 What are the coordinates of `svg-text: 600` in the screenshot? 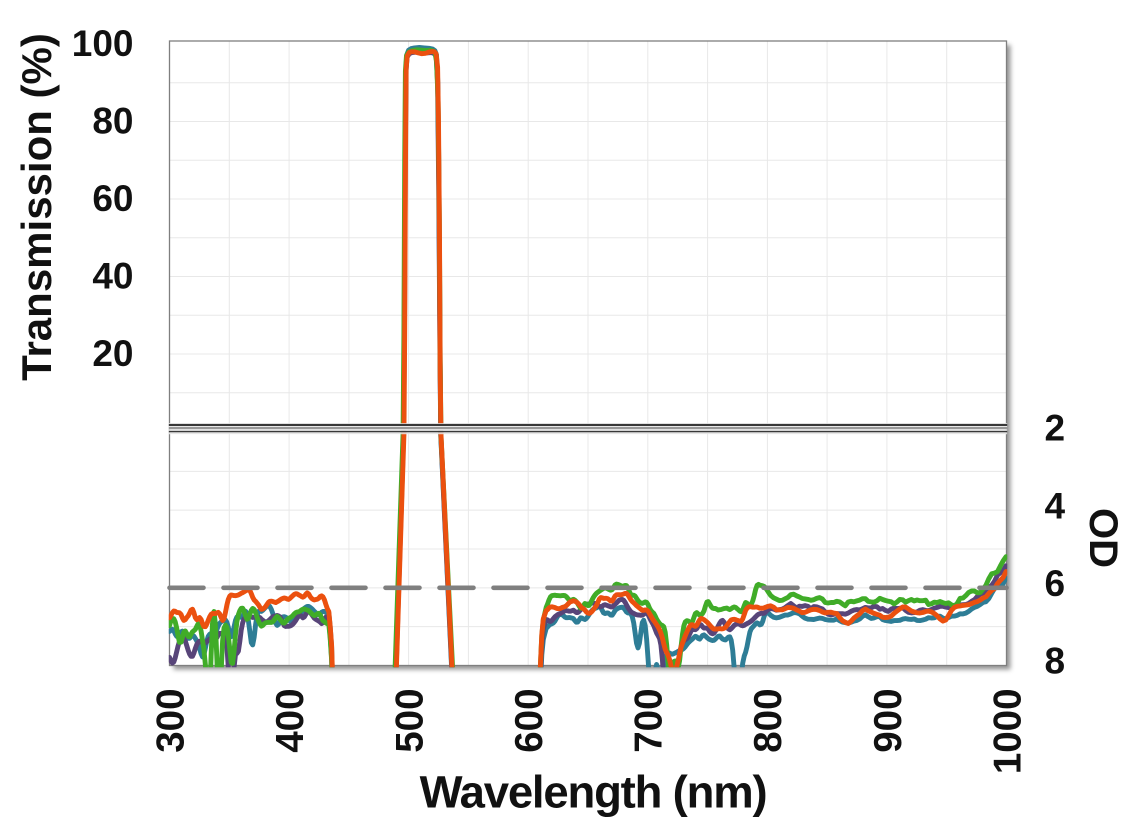 It's located at (529, 721).